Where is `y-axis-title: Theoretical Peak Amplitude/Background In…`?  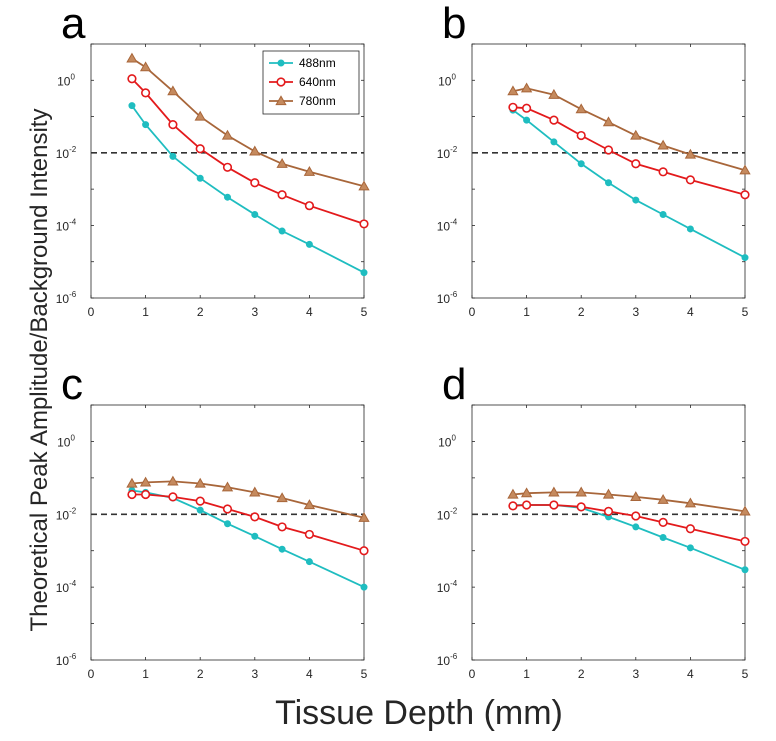 y-axis-title: Theoretical Peak Amplitude/Background In… is located at coordinates (39, 370).